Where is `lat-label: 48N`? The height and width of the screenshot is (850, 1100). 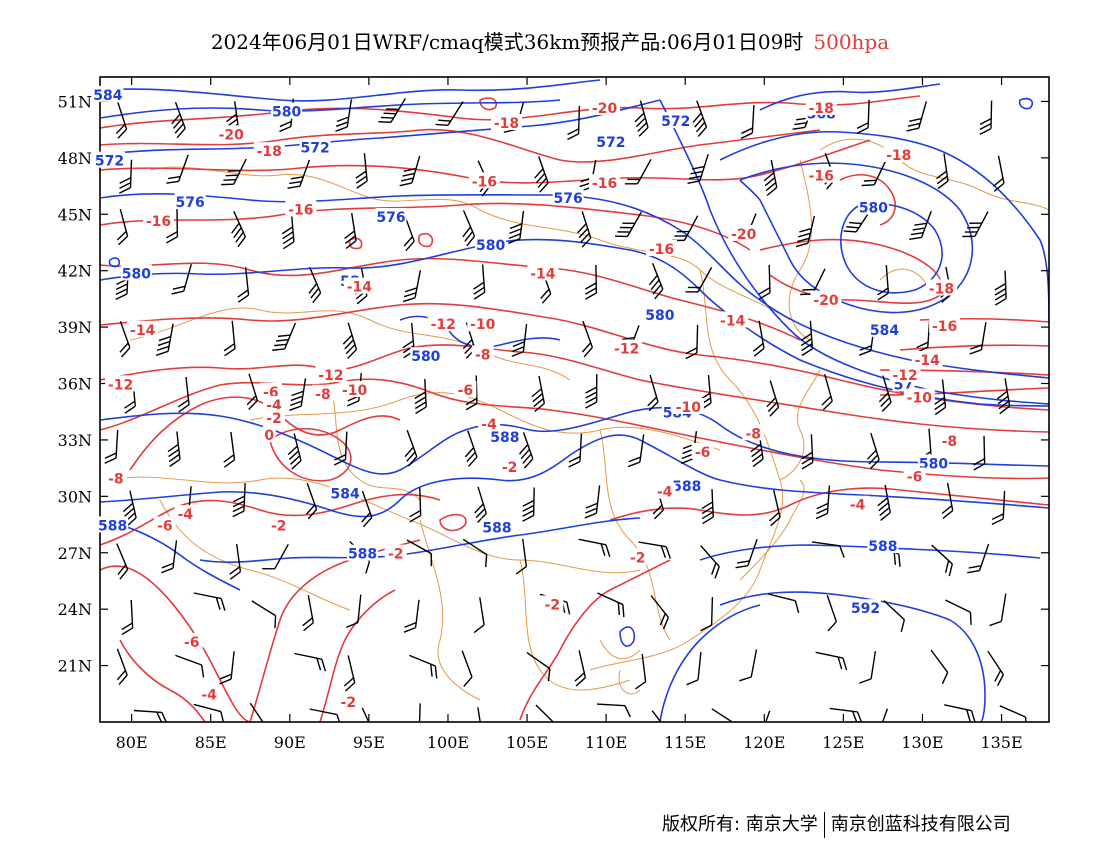
lat-label: 48N is located at coordinates (75, 158).